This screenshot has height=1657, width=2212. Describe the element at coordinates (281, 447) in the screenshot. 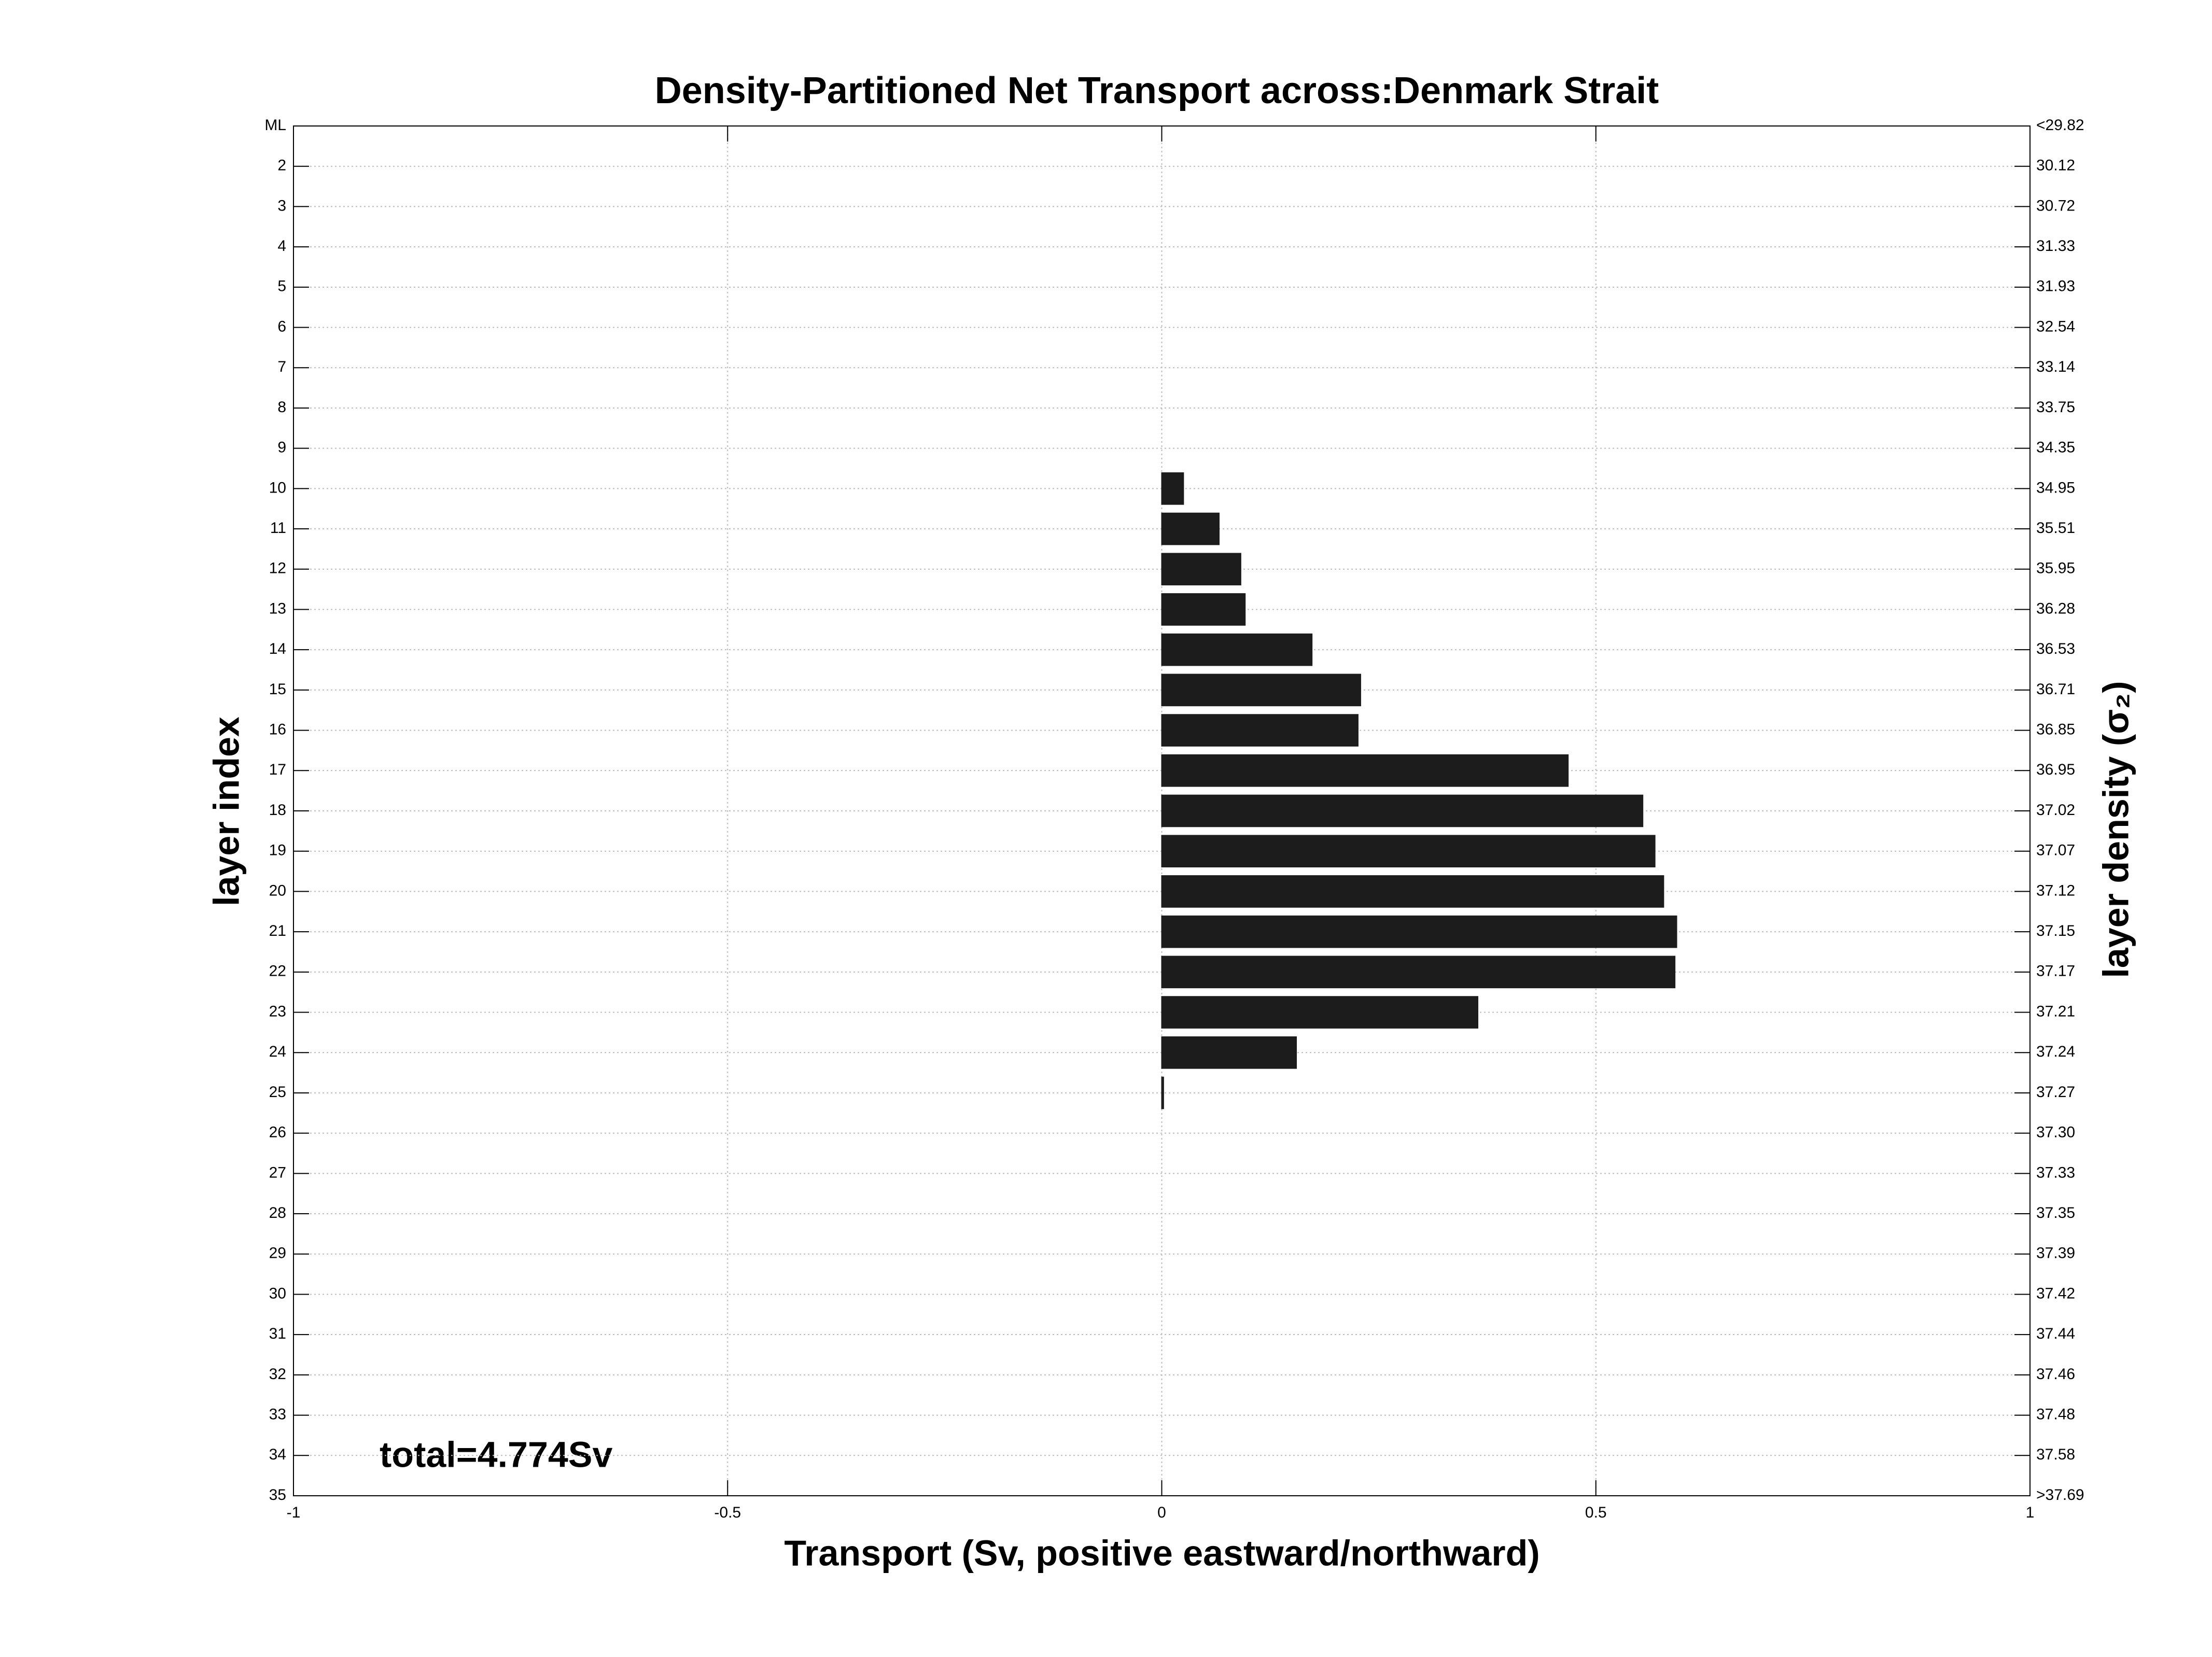

I see `y-tick-label: 9` at that location.